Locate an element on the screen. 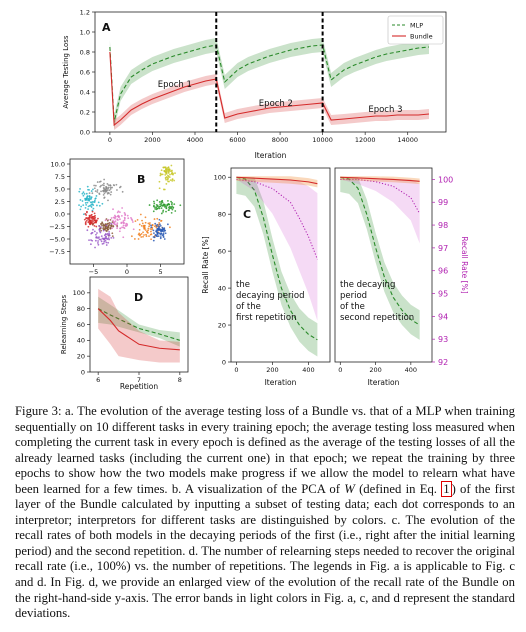  error-band-bundle is located at coordinates (139, 325).